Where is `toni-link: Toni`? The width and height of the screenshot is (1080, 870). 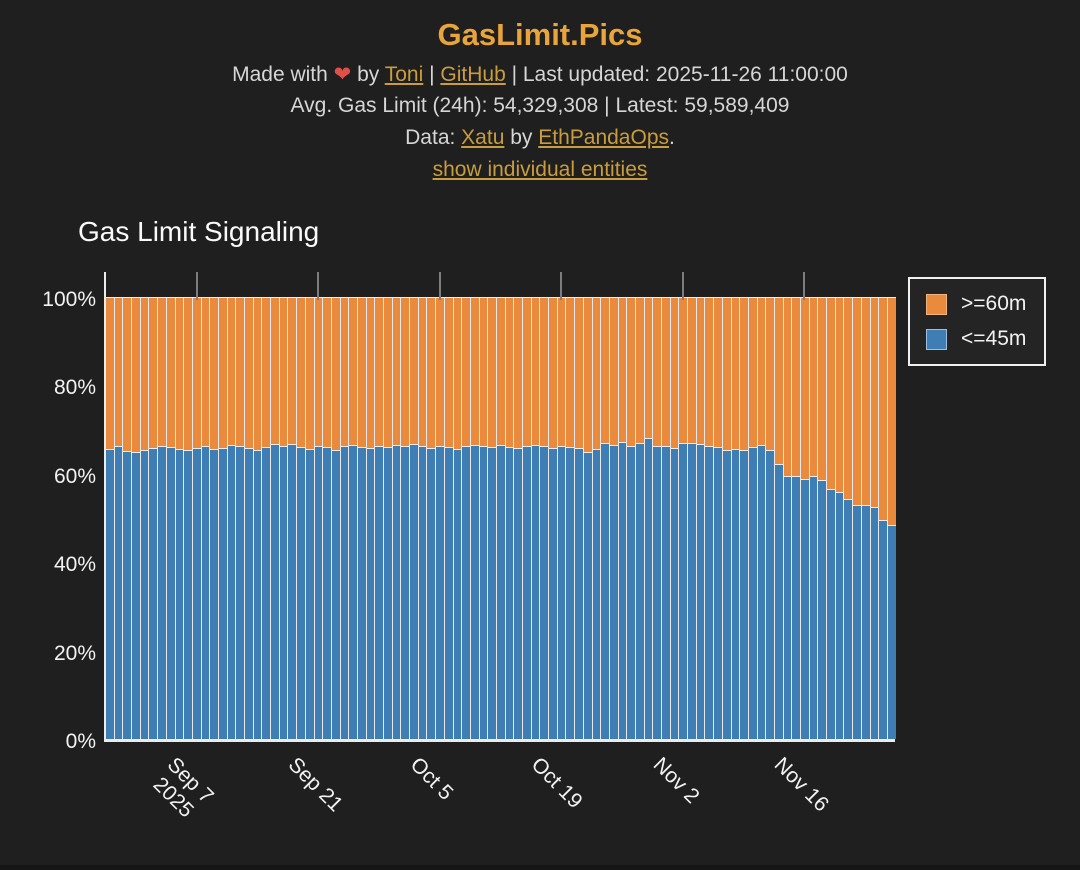
toni-link: Toni is located at coordinates (404, 74).